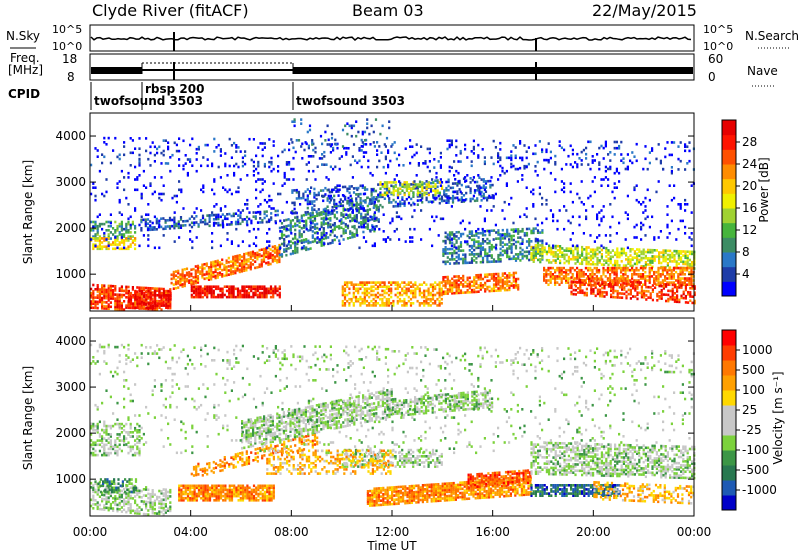 The width and height of the screenshot is (800, 554). I want to click on nave-tick-bottom: 0, so click(712, 77).